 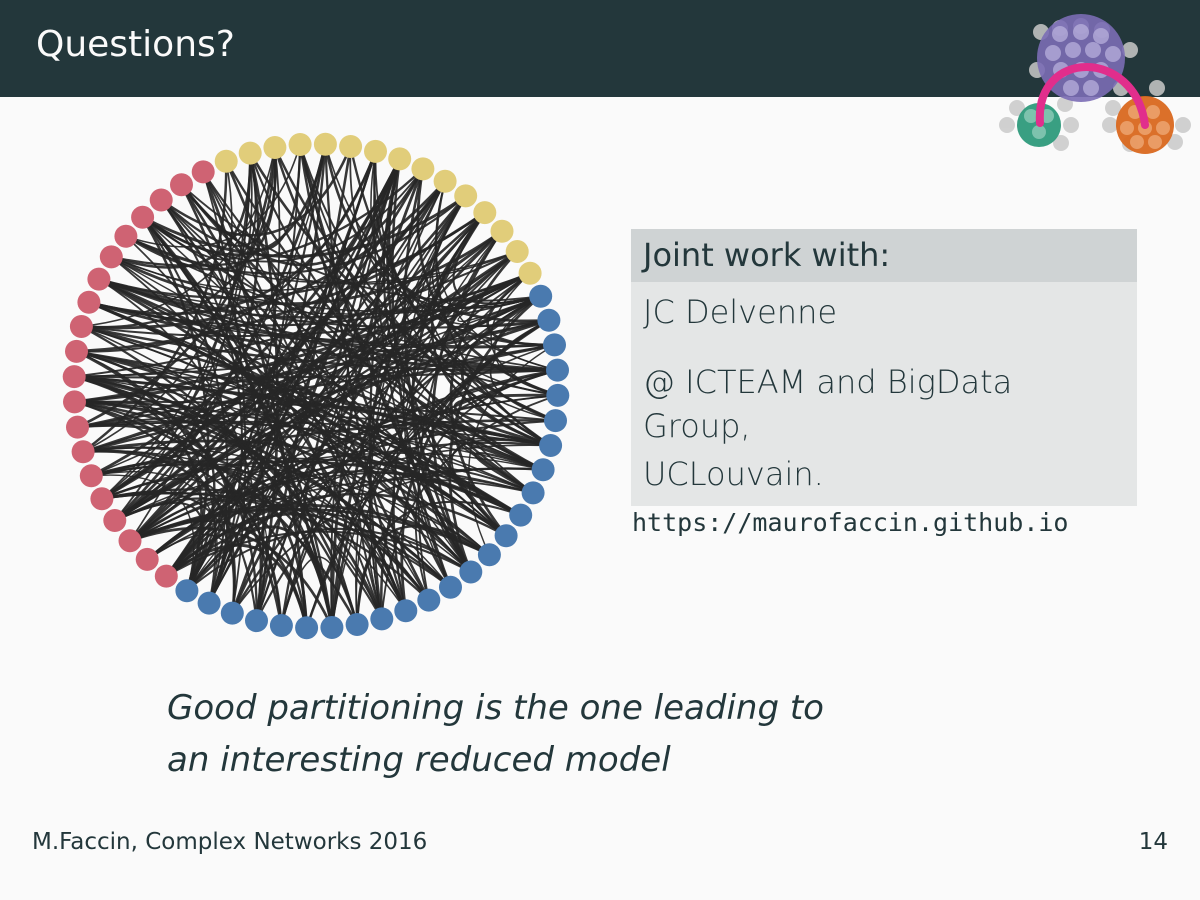 What do you see at coordinates (135, 44) in the screenshot?
I see `slide-title: Questions?` at bounding box center [135, 44].